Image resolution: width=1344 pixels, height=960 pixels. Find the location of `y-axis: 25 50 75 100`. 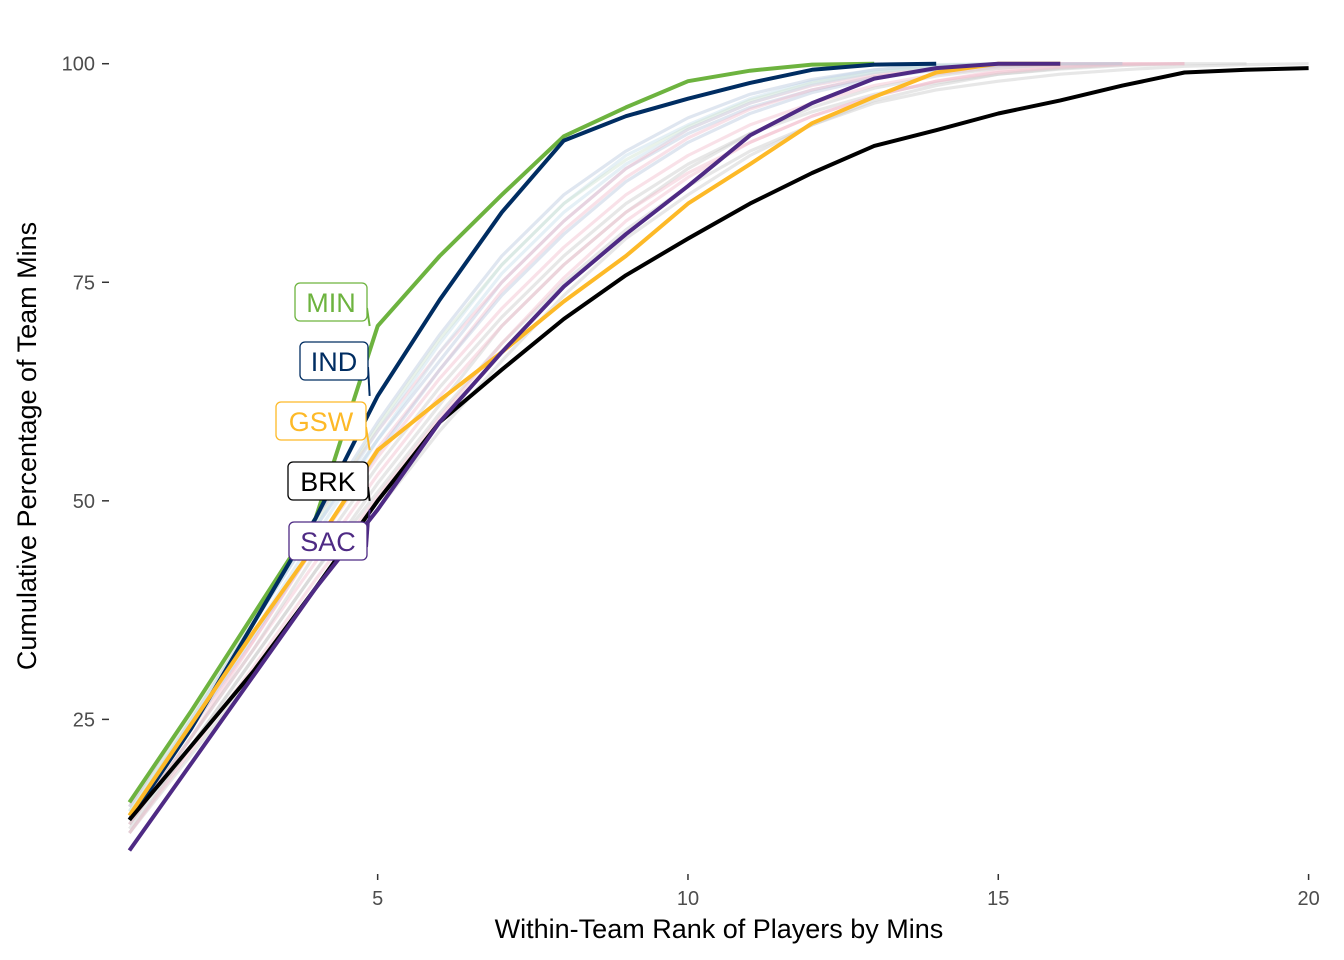

y-axis: 25 50 75 100 is located at coordinates (85, 392).